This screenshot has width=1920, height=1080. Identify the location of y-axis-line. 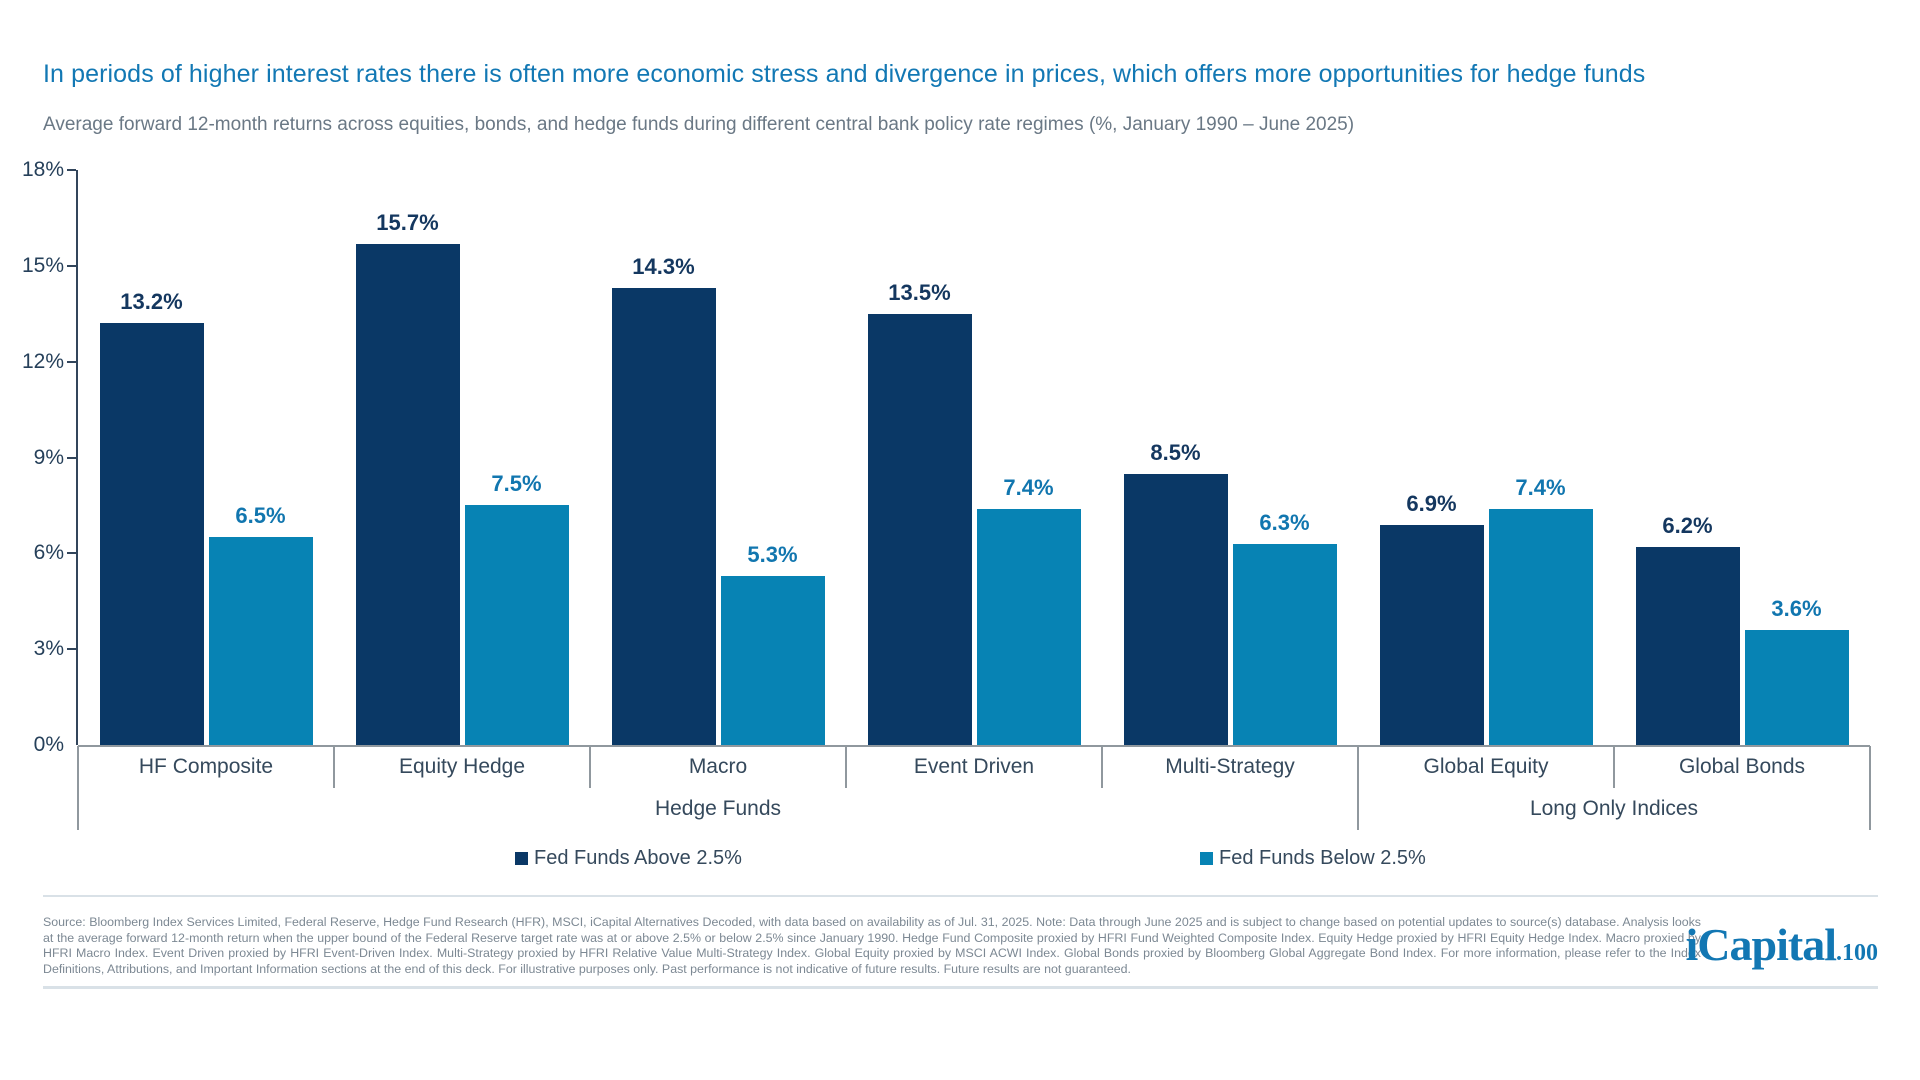
(77, 457).